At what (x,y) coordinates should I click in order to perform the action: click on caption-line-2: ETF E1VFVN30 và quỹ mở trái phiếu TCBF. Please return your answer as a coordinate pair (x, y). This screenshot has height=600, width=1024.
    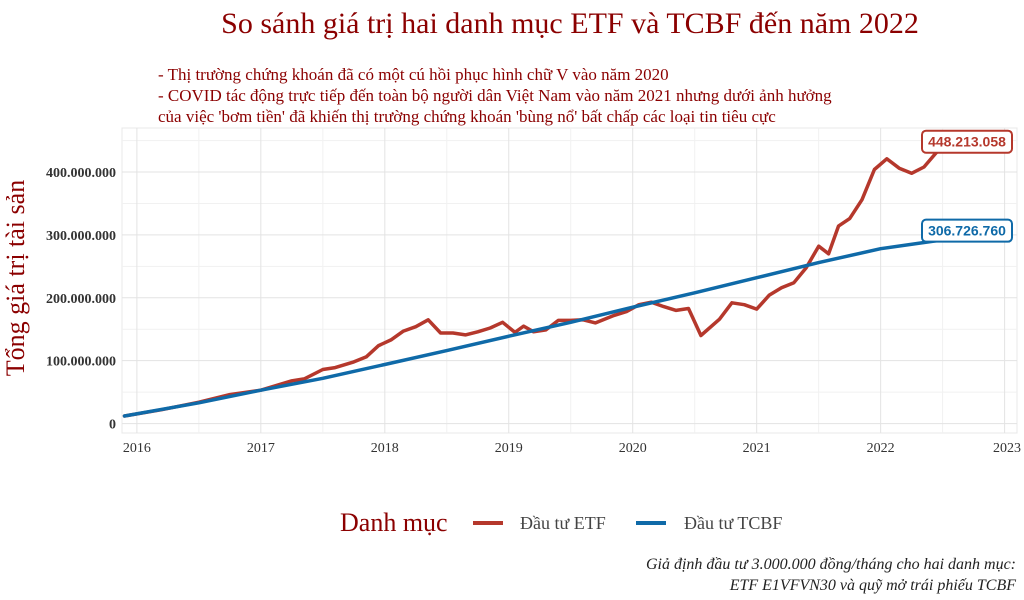
    Looking at the image, I should click on (873, 585).